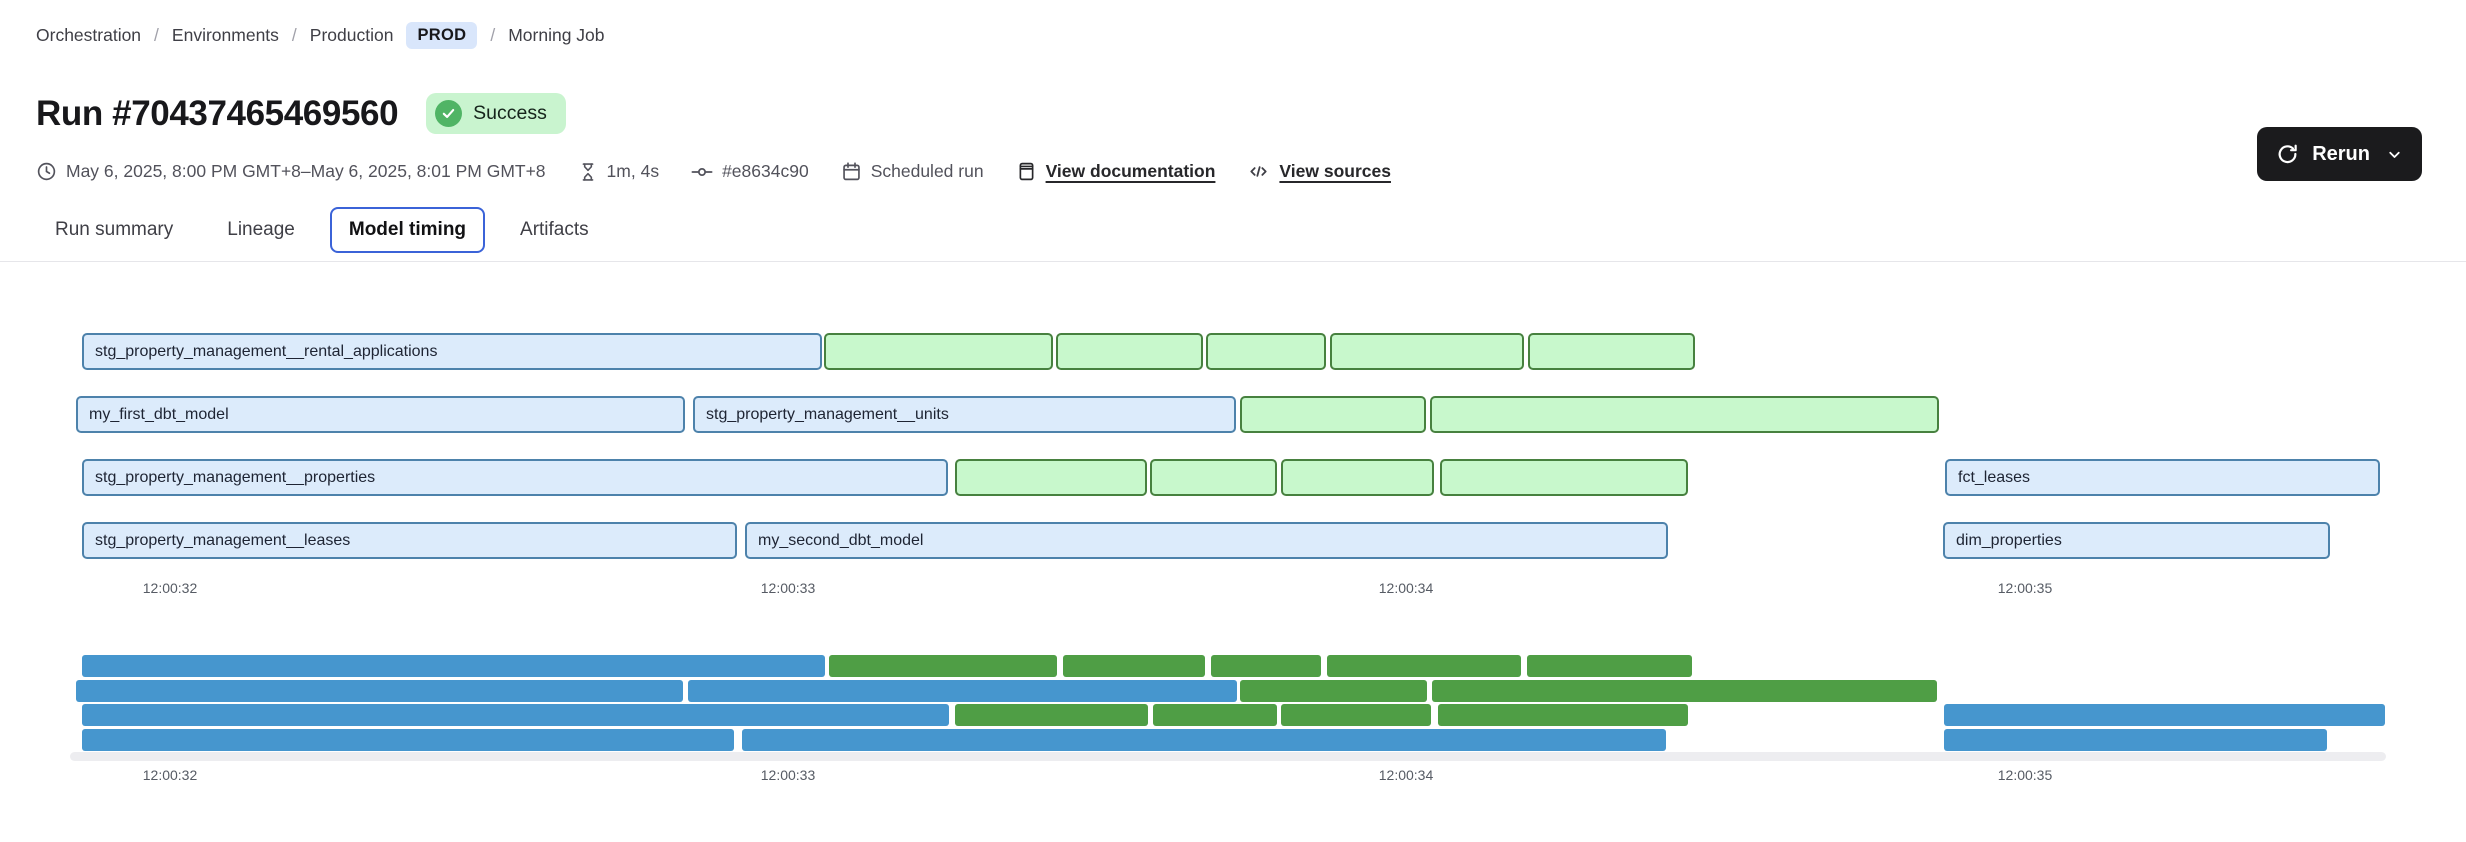 This screenshot has width=2466, height=842. What do you see at coordinates (407, 230) in the screenshot?
I see `tab-model-timing: Model timing` at bounding box center [407, 230].